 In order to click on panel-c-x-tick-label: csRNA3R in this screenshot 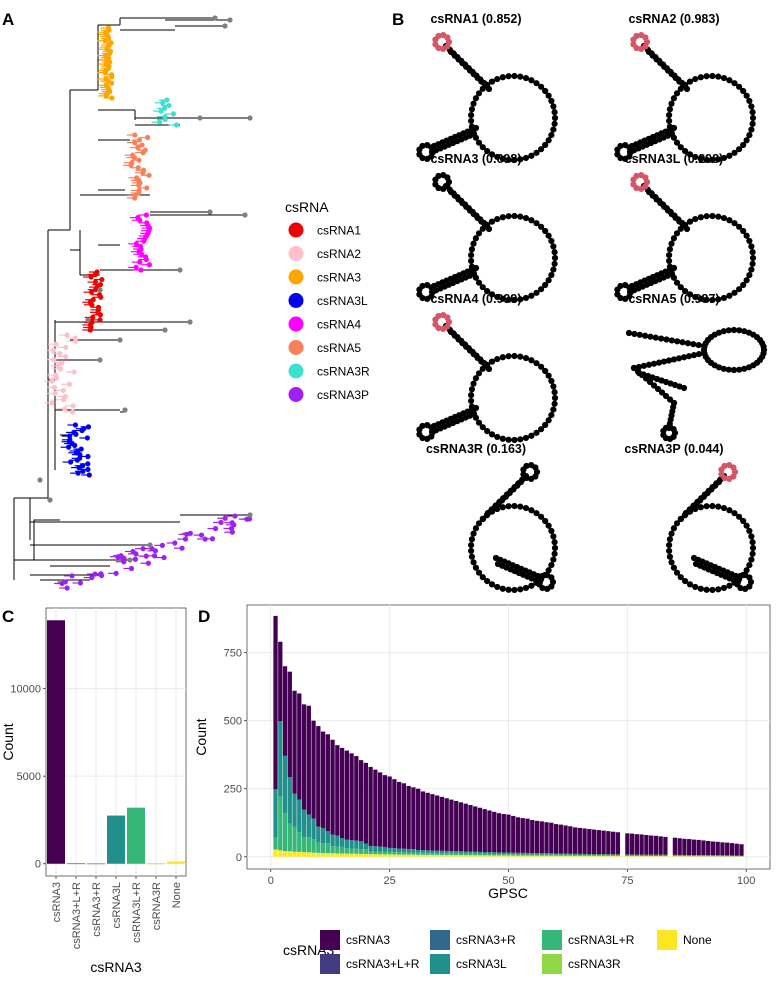, I will do `click(157, 906)`.